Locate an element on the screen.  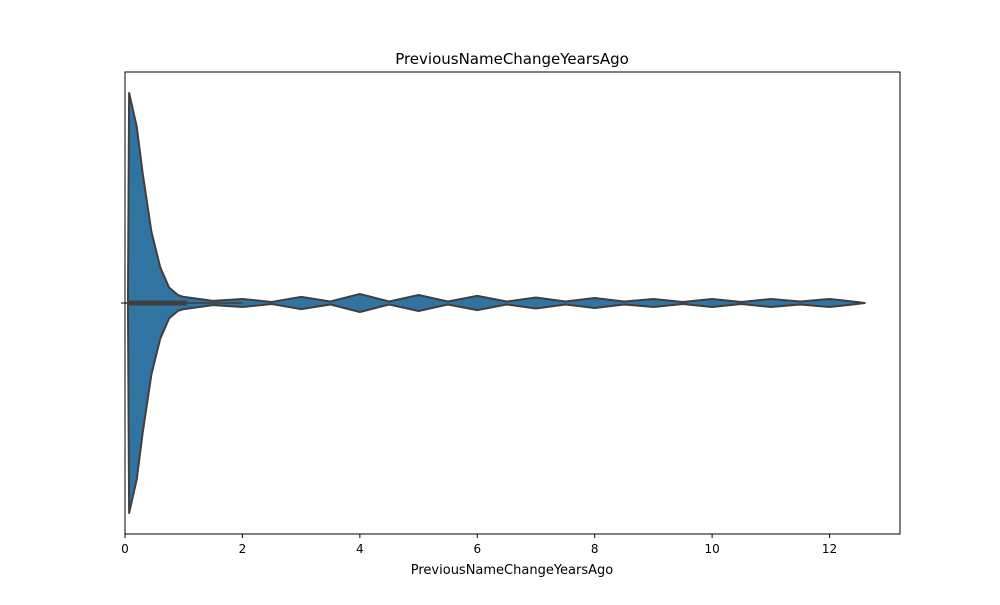
x-tick-label: 10 is located at coordinates (711, 549).